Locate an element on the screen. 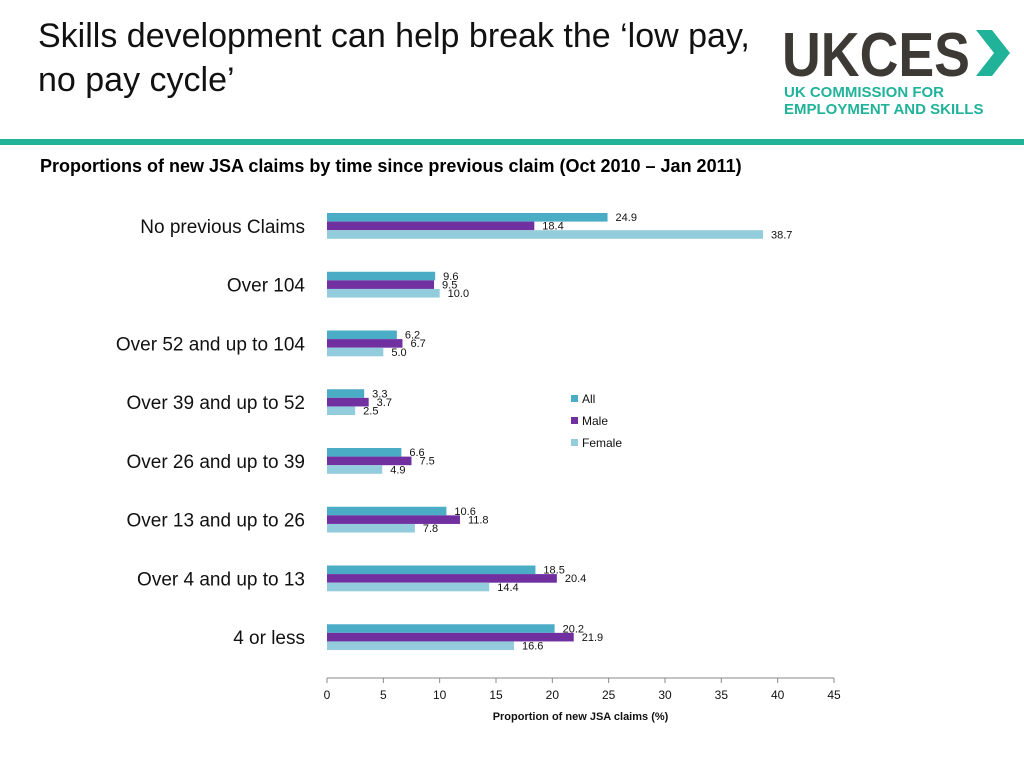 The image size is (1024, 768). x-tick-label: 10 is located at coordinates (440, 695).